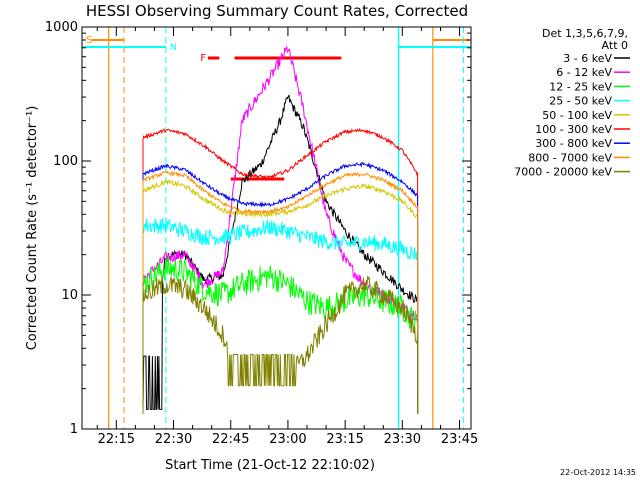 The width and height of the screenshot is (640, 480). Describe the element at coordinates (577, 115) in the screenshot. I see `legend-label: 50 - 100 keV` at that location.